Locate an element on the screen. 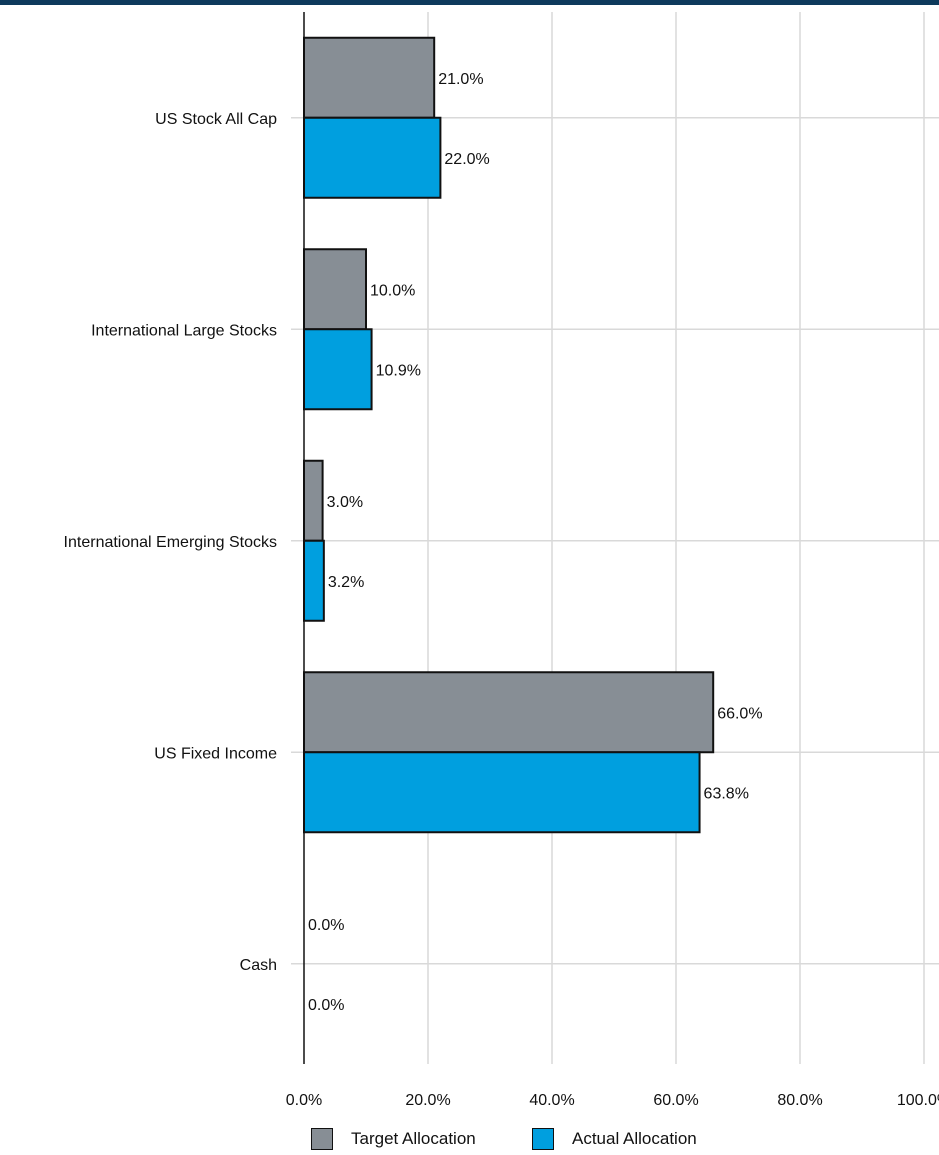 The width and height of the screenshot is (939, 1155). category-label: US Fixed Income is located at coordinates (215, 753).